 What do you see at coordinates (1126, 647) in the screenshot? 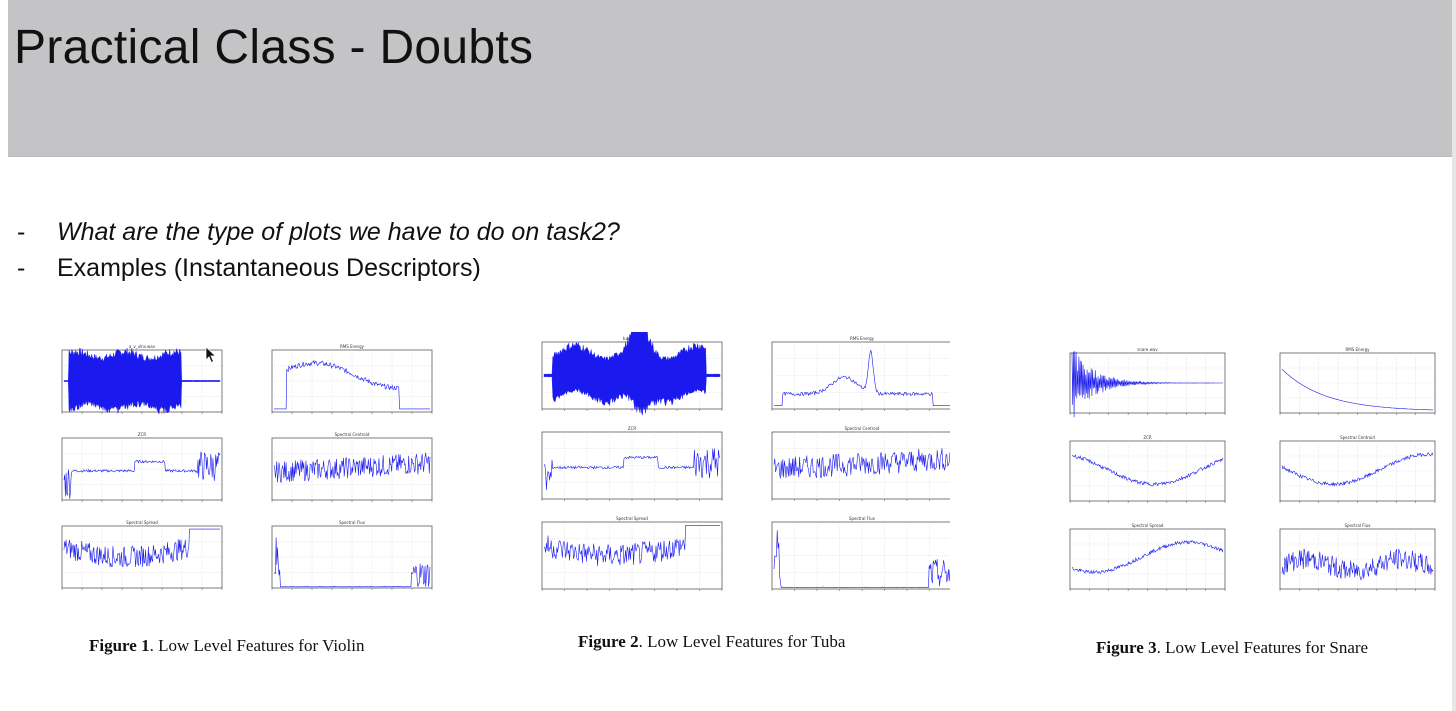
I see `figure-label: Figure 3` at bounding box center [1126, 647].